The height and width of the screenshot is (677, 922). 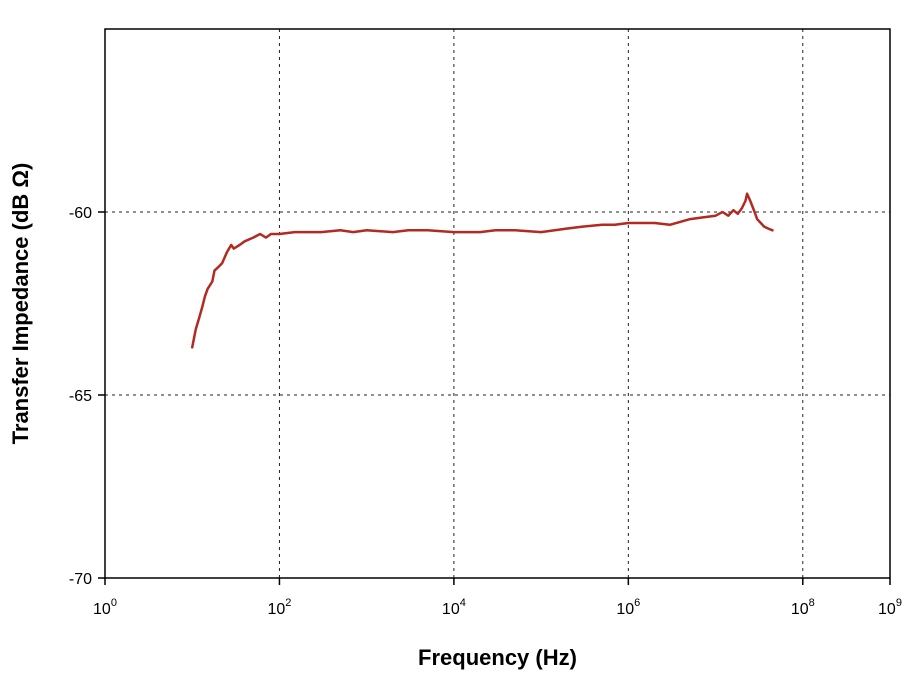 I want to click on x-tick-label-exponent: 4, so click(x=463, y=603).